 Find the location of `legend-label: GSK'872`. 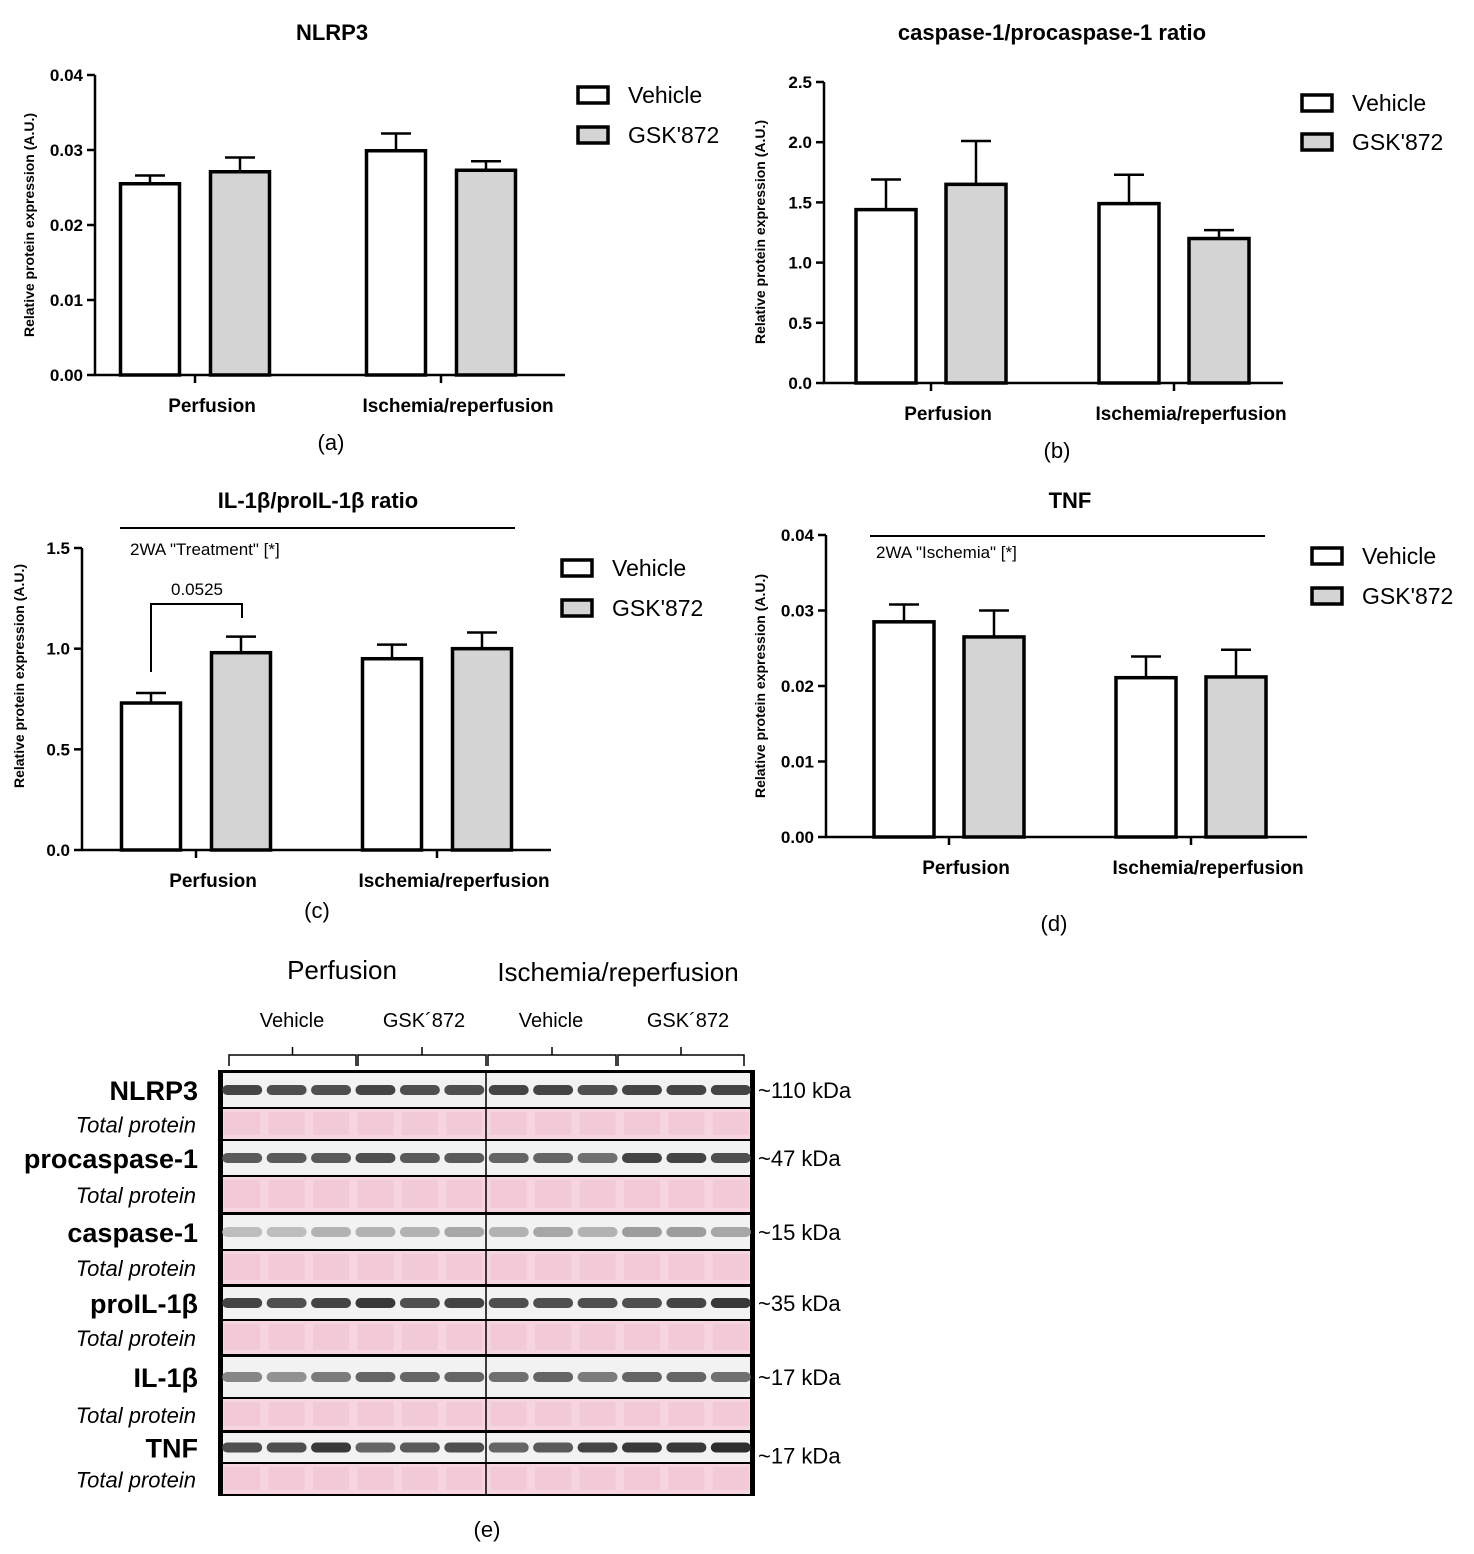

legend-label: GSK'872 is located at coordinates (673, 135).